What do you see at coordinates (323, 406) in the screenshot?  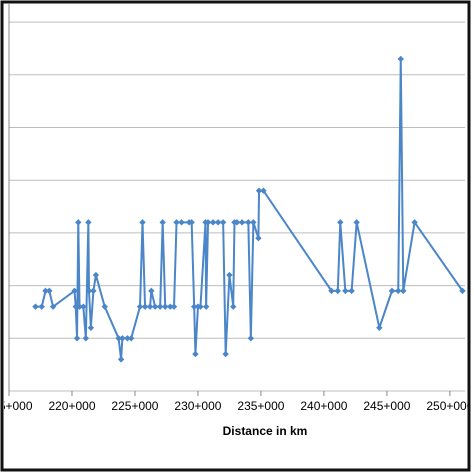 I see `x-tick-label: 240+000` at bounding box center [323, 406].